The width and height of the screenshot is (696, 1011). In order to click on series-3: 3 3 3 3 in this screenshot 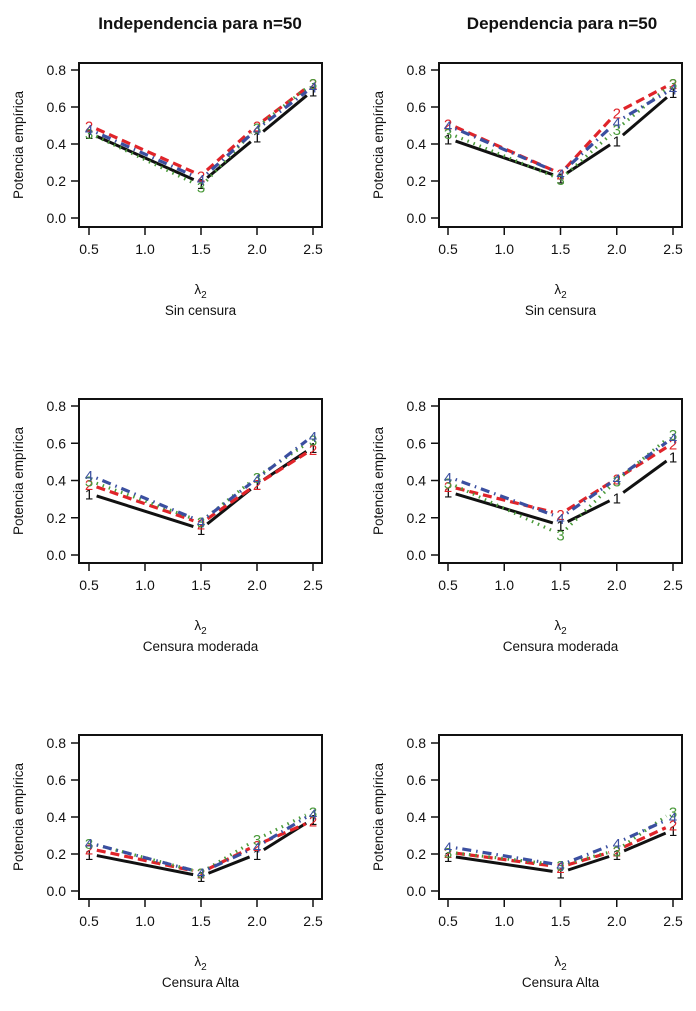, I will do `click(560, 486)`.